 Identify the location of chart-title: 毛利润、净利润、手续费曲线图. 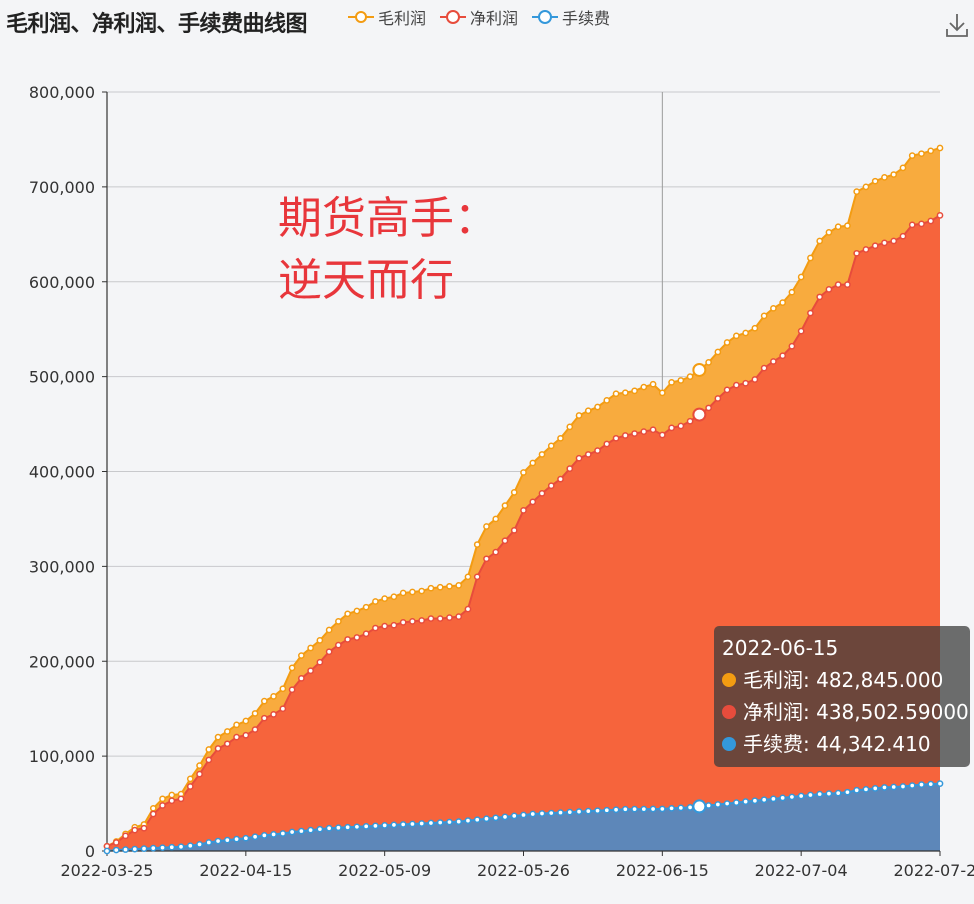
(157, 24).